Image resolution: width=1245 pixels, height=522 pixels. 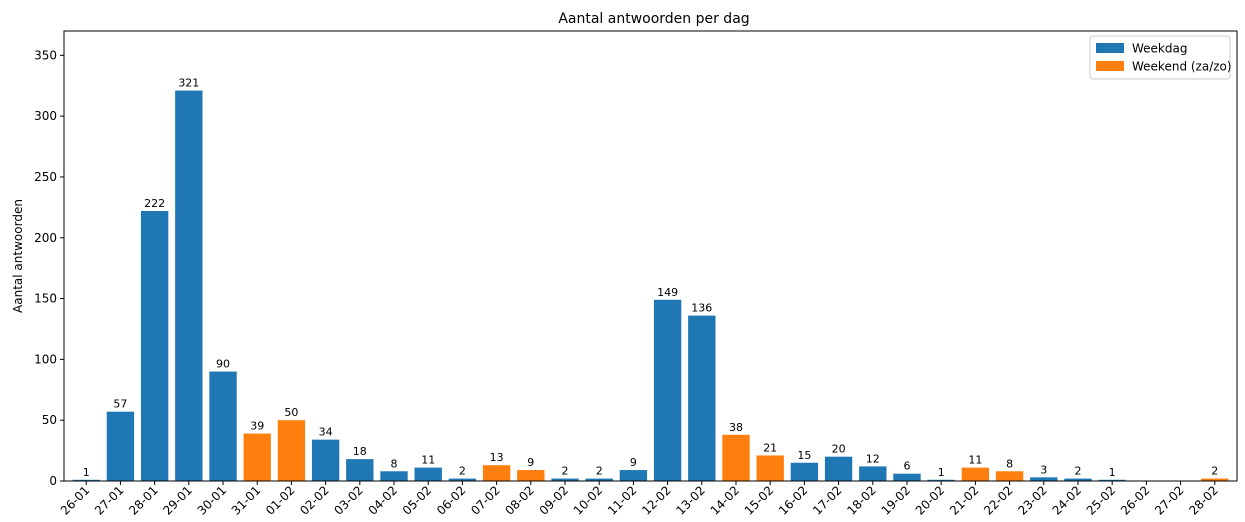 What do you see at coordinates (1043, 469) in the screenshot?
I see `data-label: 3` at bounding box center [1043, 469].